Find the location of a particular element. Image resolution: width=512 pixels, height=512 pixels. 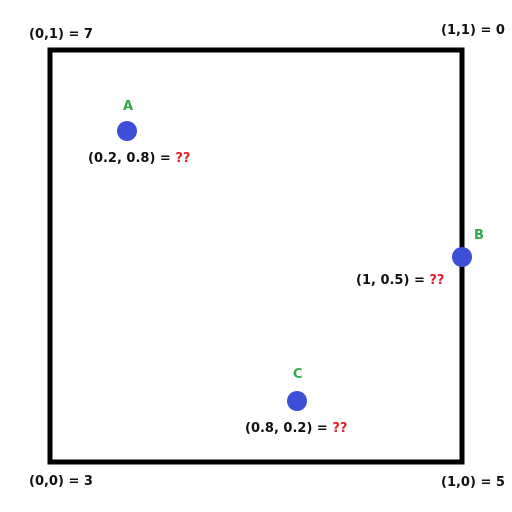

point-a-unknown-value: ?? is located at coordinates (182, 158).